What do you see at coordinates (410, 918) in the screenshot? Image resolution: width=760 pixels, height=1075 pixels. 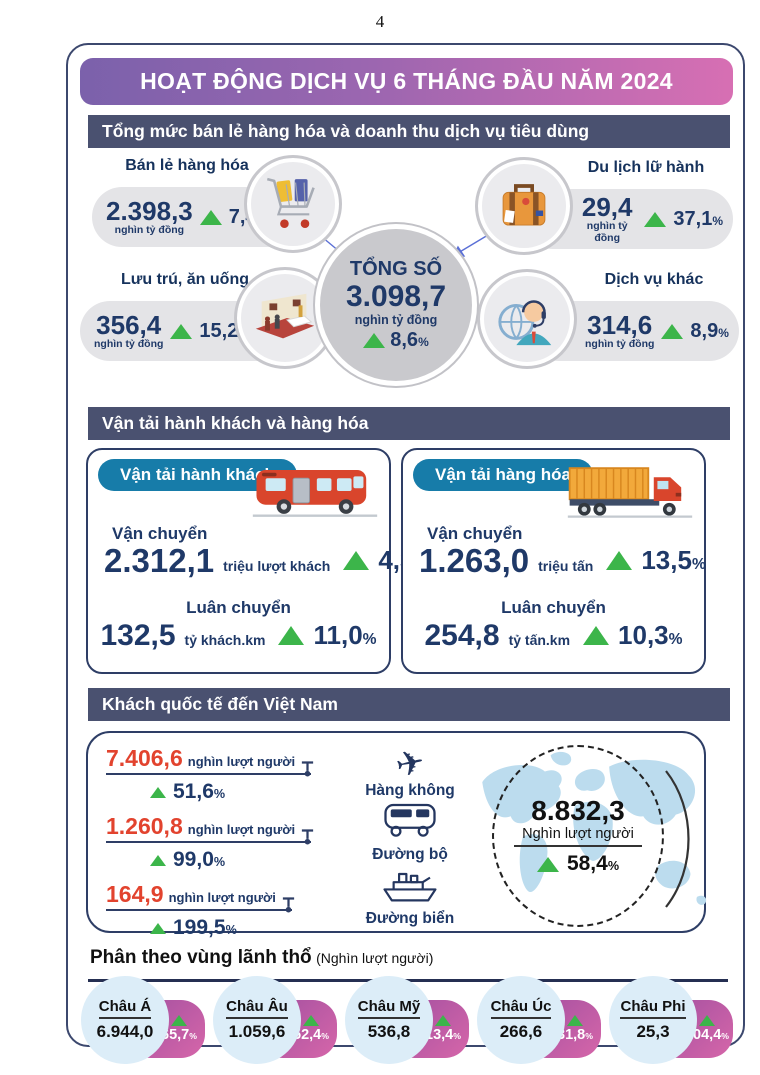 I see `mode-label: Đường biển` at bounding box center [410, 918].